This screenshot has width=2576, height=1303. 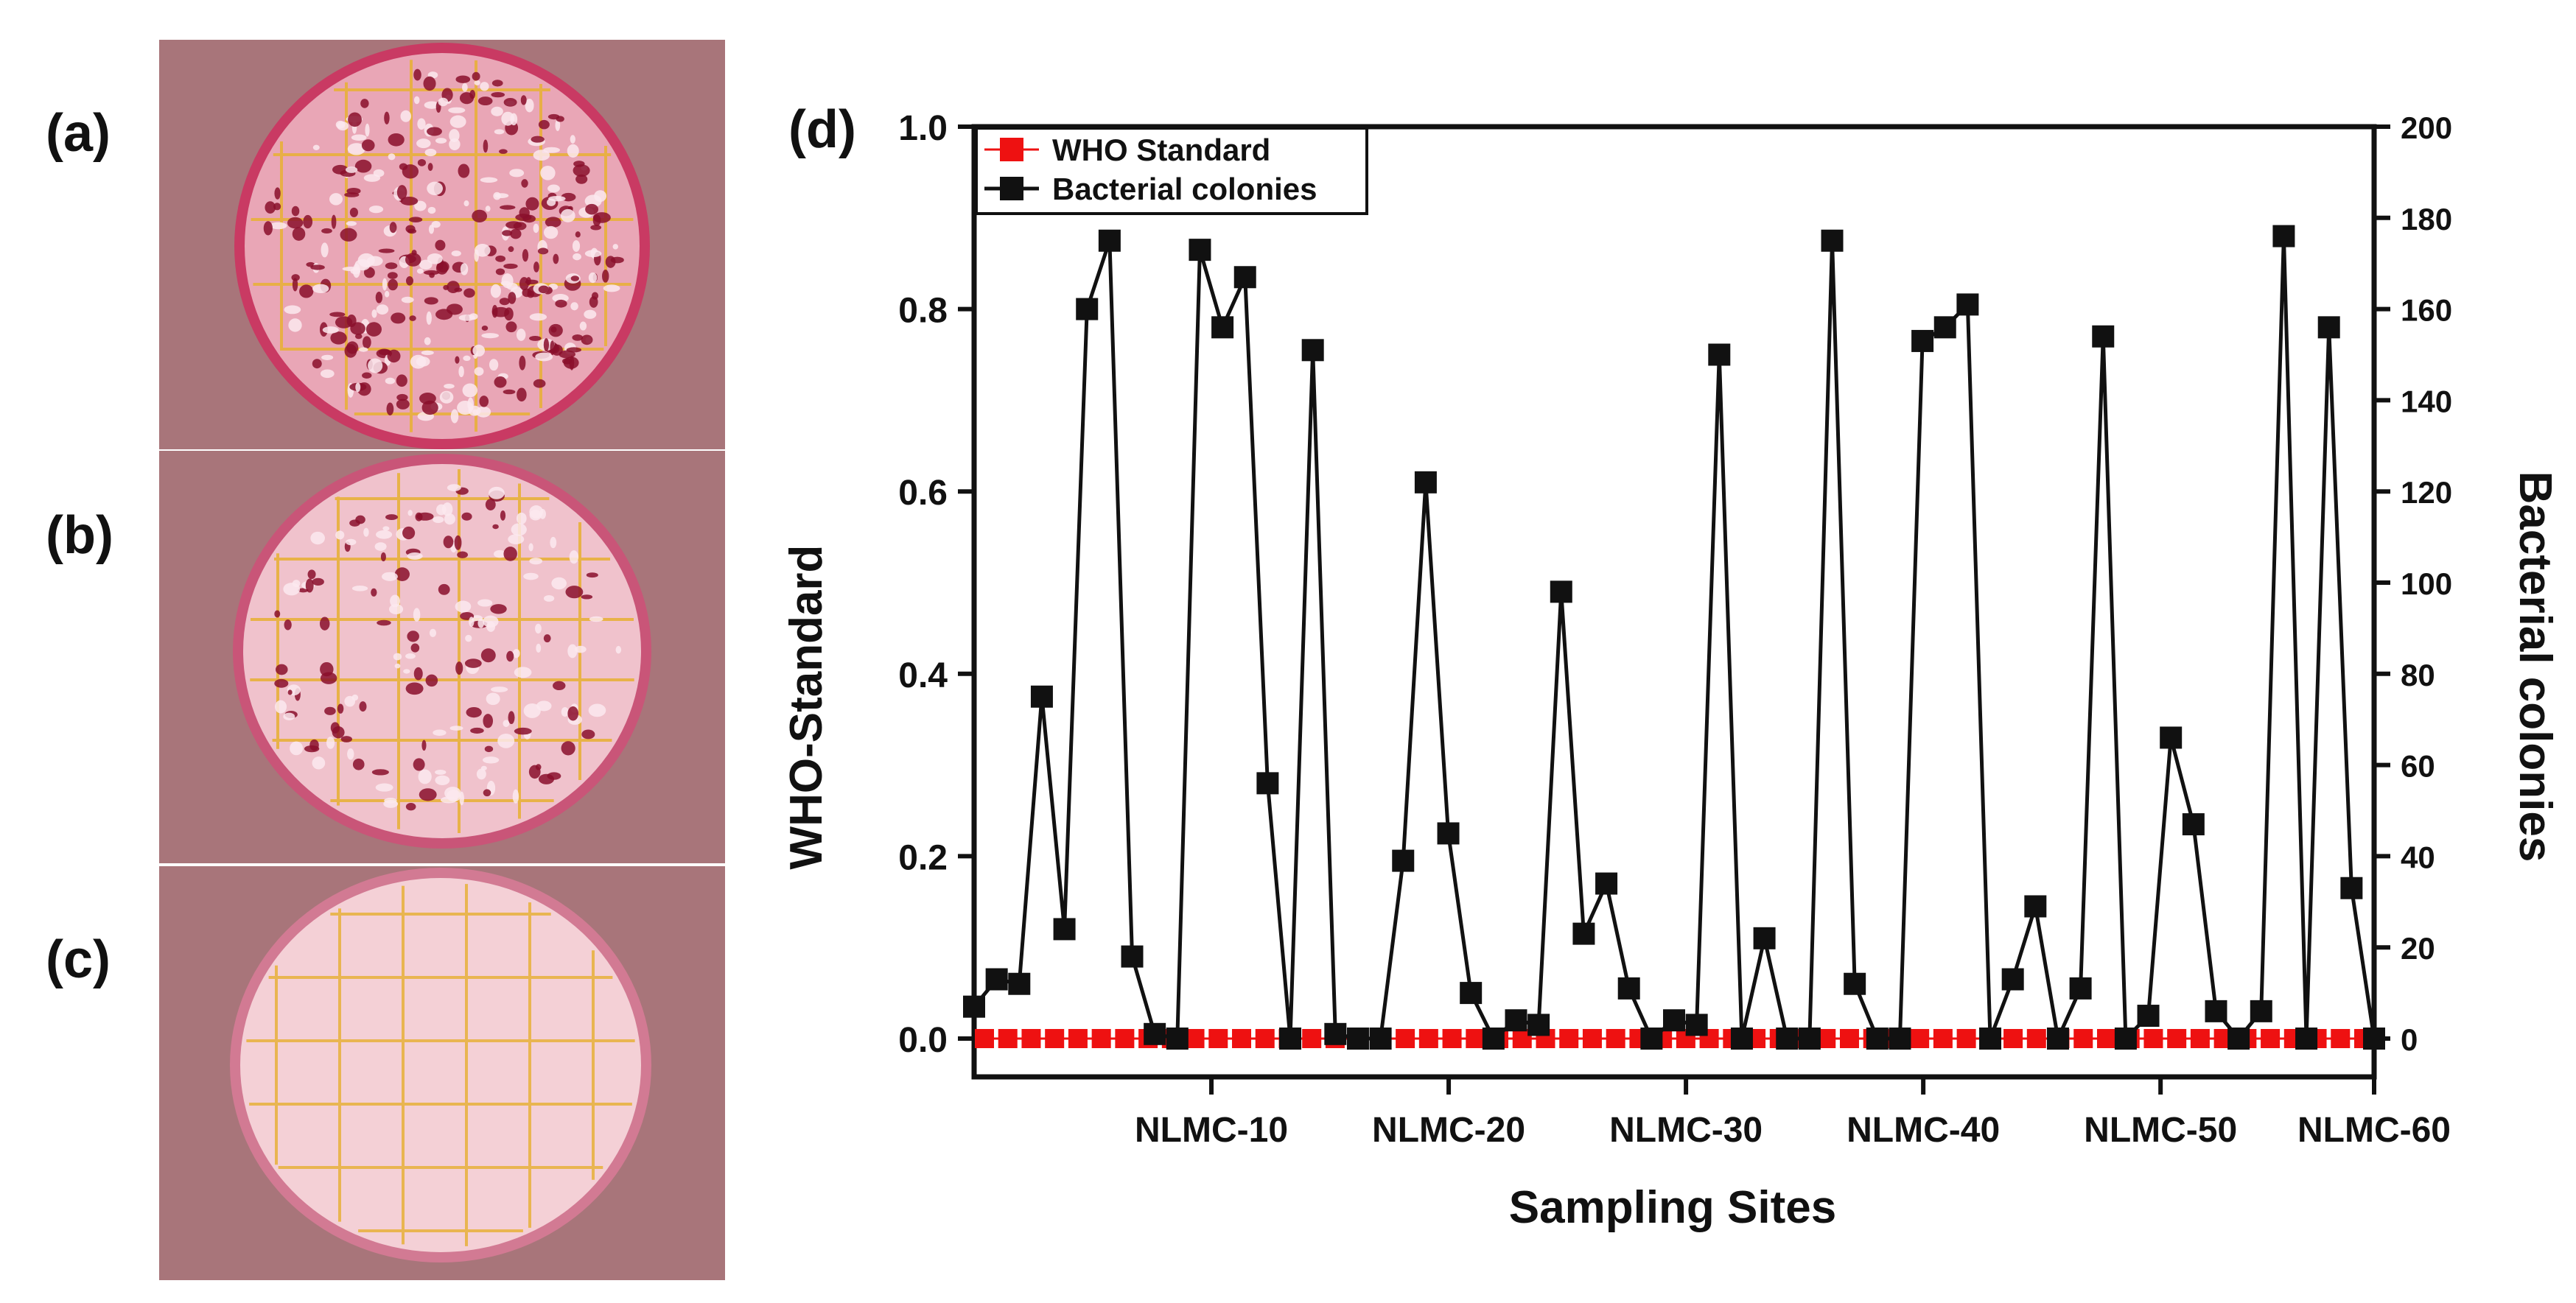 What do you see at coordinates (807, 707) in the screenshot?
I see `y-axis-left-title: WHO-Standard` at bounding box center [807, 707].